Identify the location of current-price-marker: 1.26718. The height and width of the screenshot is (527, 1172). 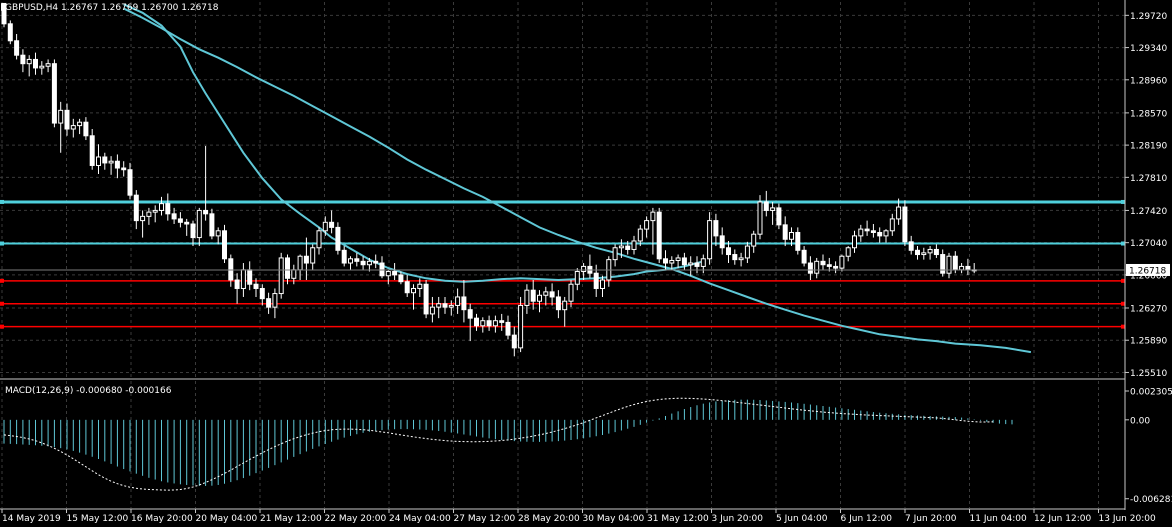
(585, 269).